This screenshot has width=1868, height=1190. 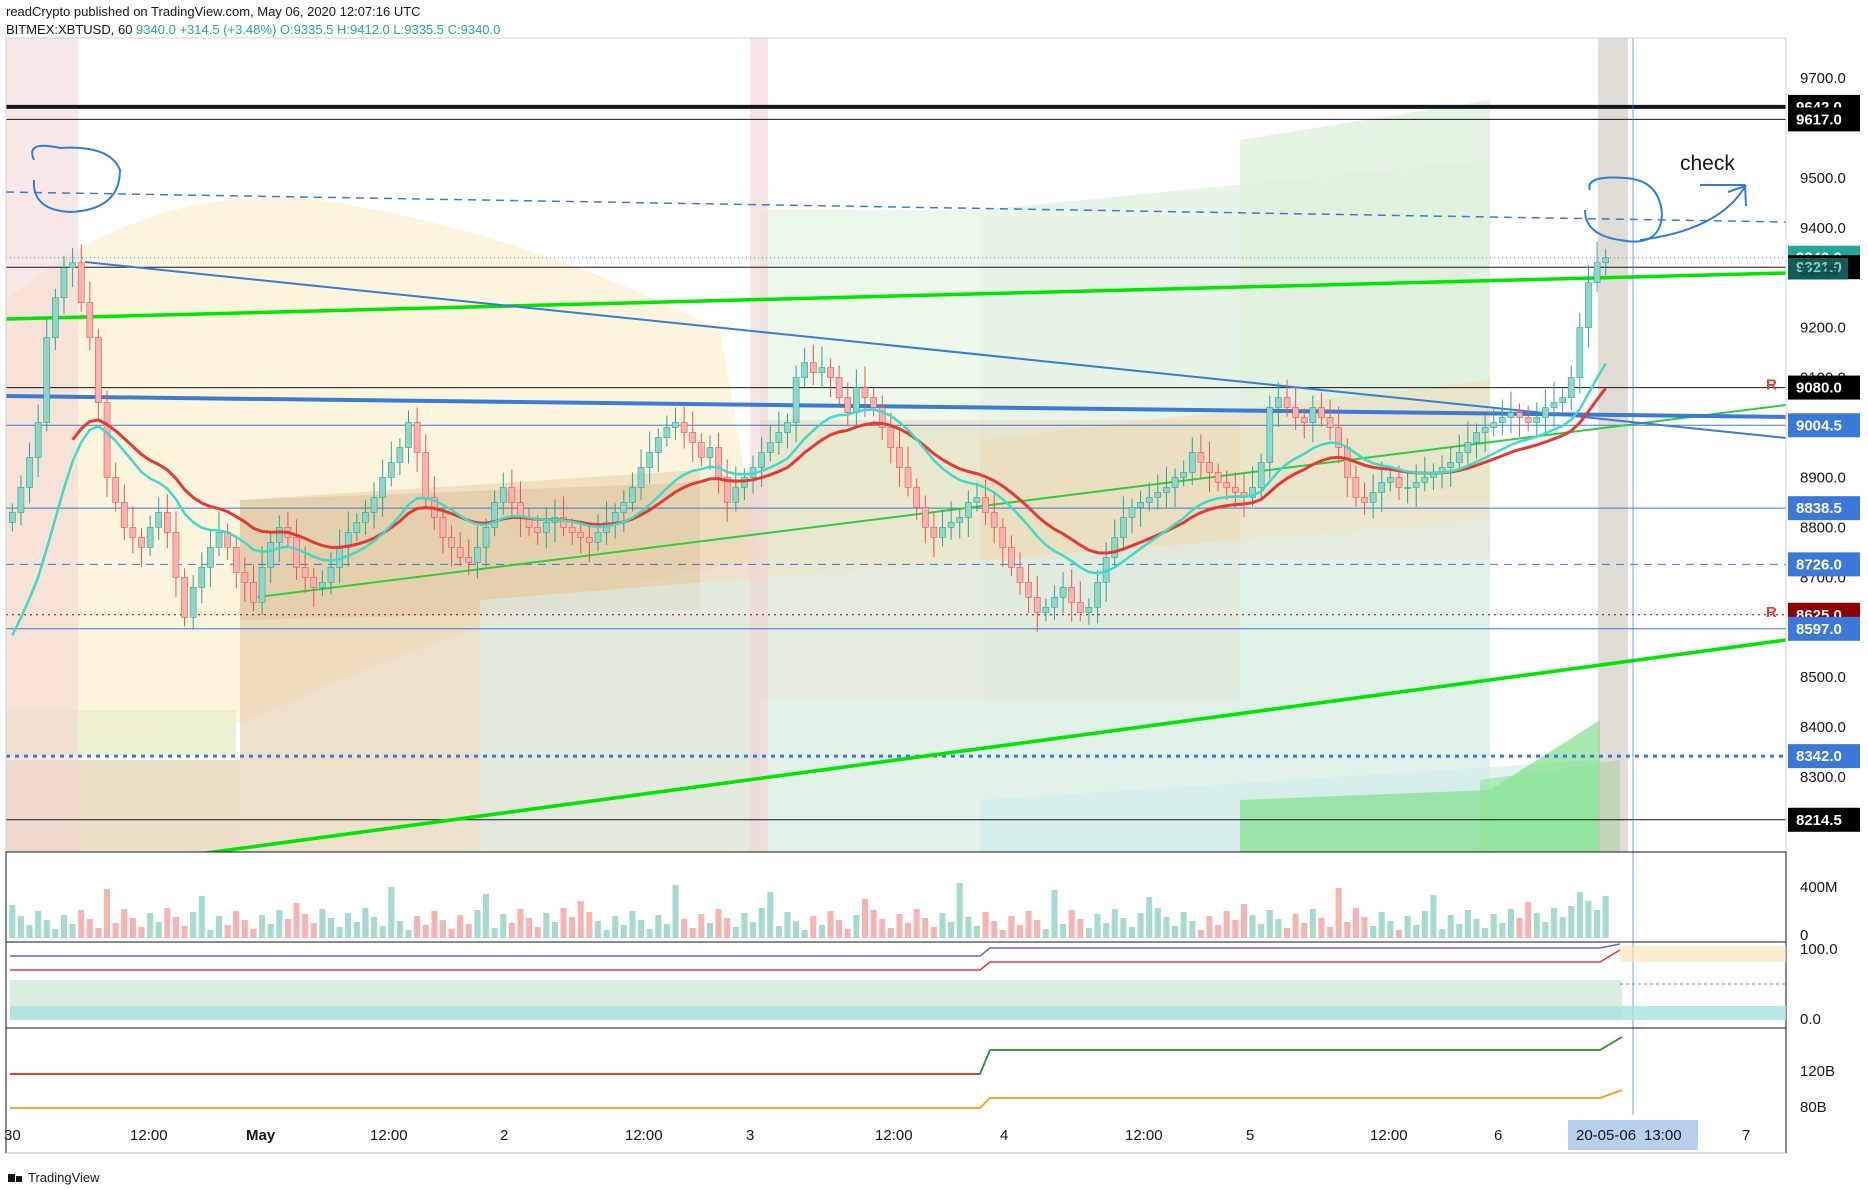 I want to click on volume-pane, so click(x=809, y=910).